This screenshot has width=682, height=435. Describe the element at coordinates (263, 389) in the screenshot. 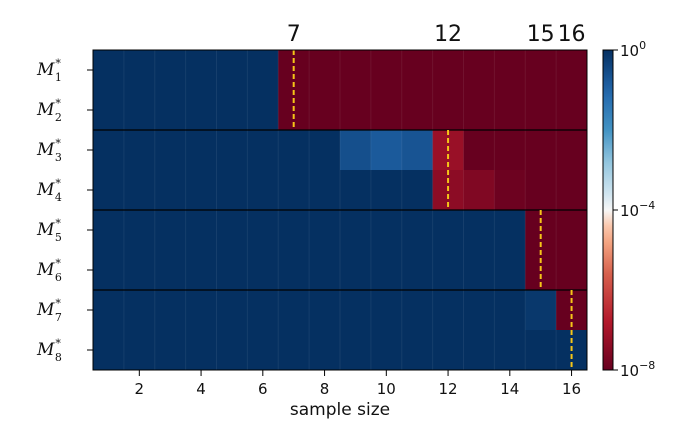

I see `x-tick-label: 6` at that location.